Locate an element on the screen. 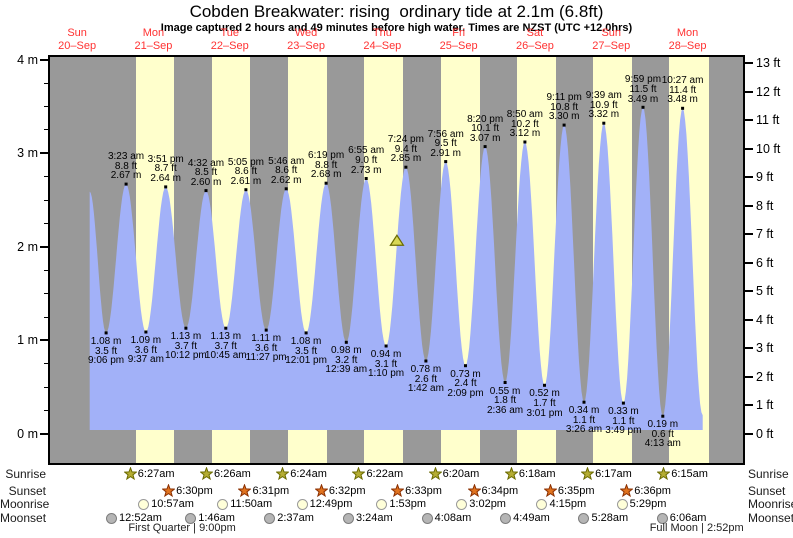 Image resolution: width=793 pixels, height=538 pixels. sunrise-time: 6:18am is located at coordinates (537, 474).